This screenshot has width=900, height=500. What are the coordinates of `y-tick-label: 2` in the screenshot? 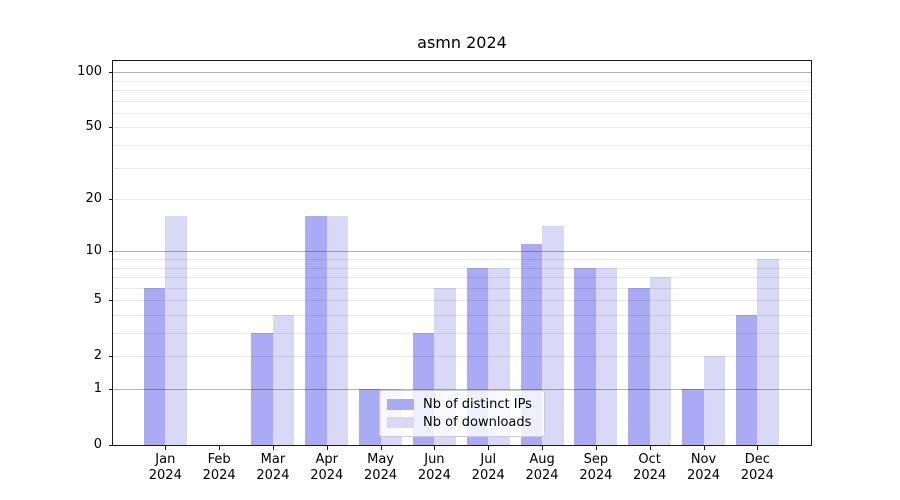 It's located at (97, 356).